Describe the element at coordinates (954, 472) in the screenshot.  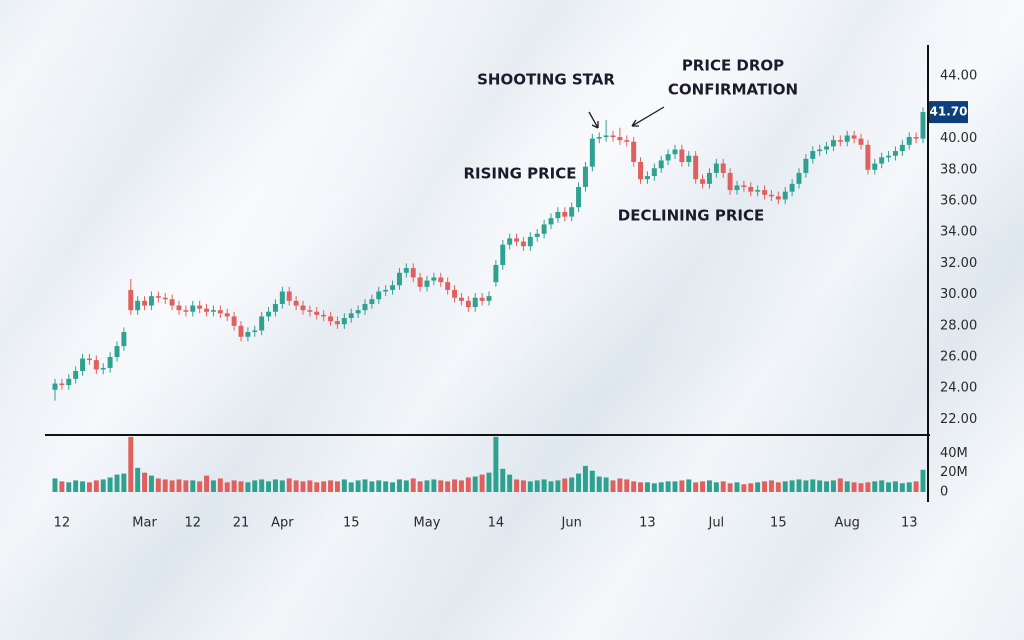
I see `y2-tick-label: 20M` at that location.